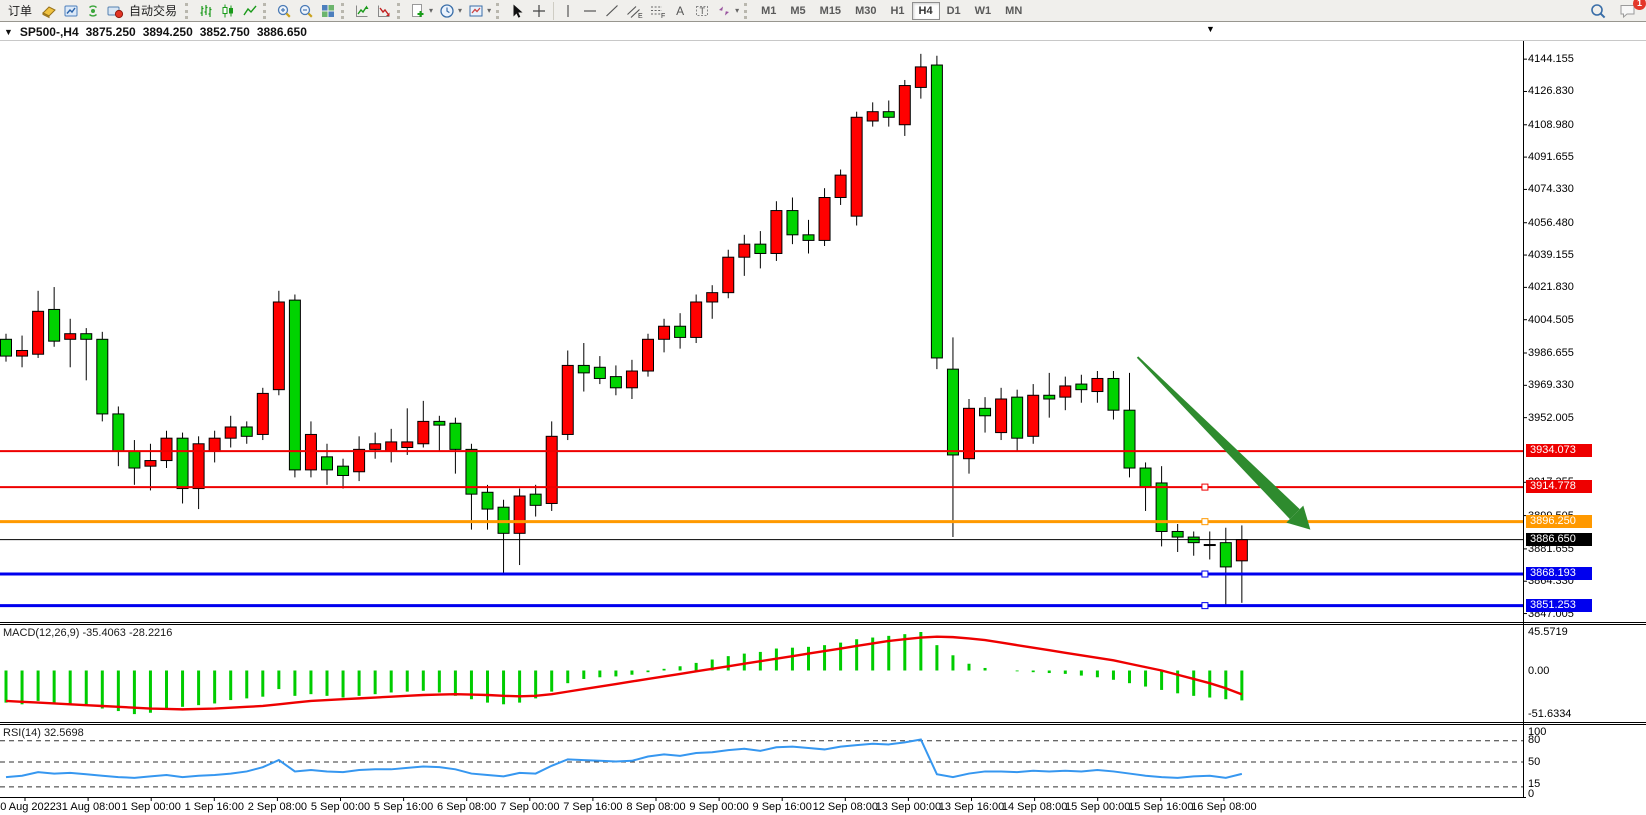  I want to click on zoom-in-button, so click(284, 11).